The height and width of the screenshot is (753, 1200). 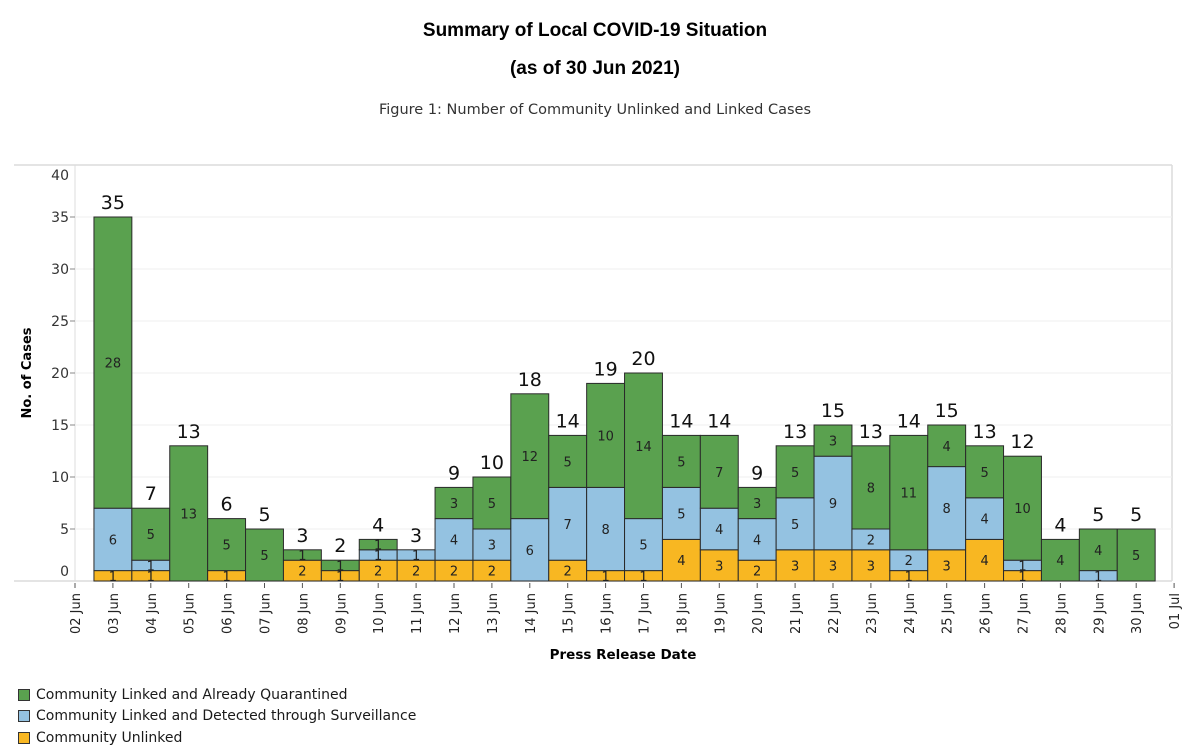 What do you see at coordinates (109, 737) in the screenshot?
I see `legend-label: Community Unlinked` at bounding box center [109, 737].